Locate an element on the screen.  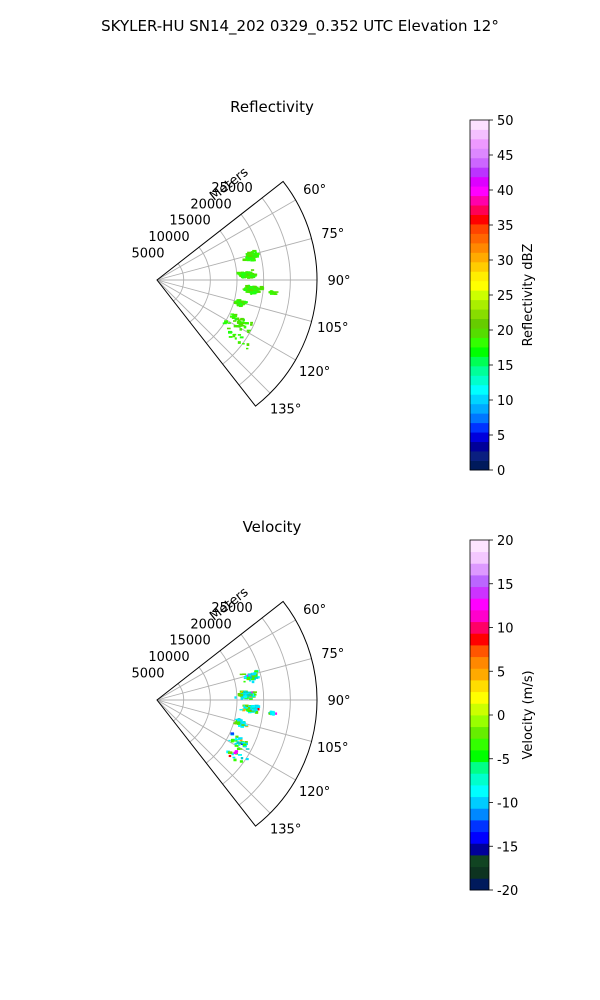
colorbar-tick-label: 15 is located at coordinates (505, 366).